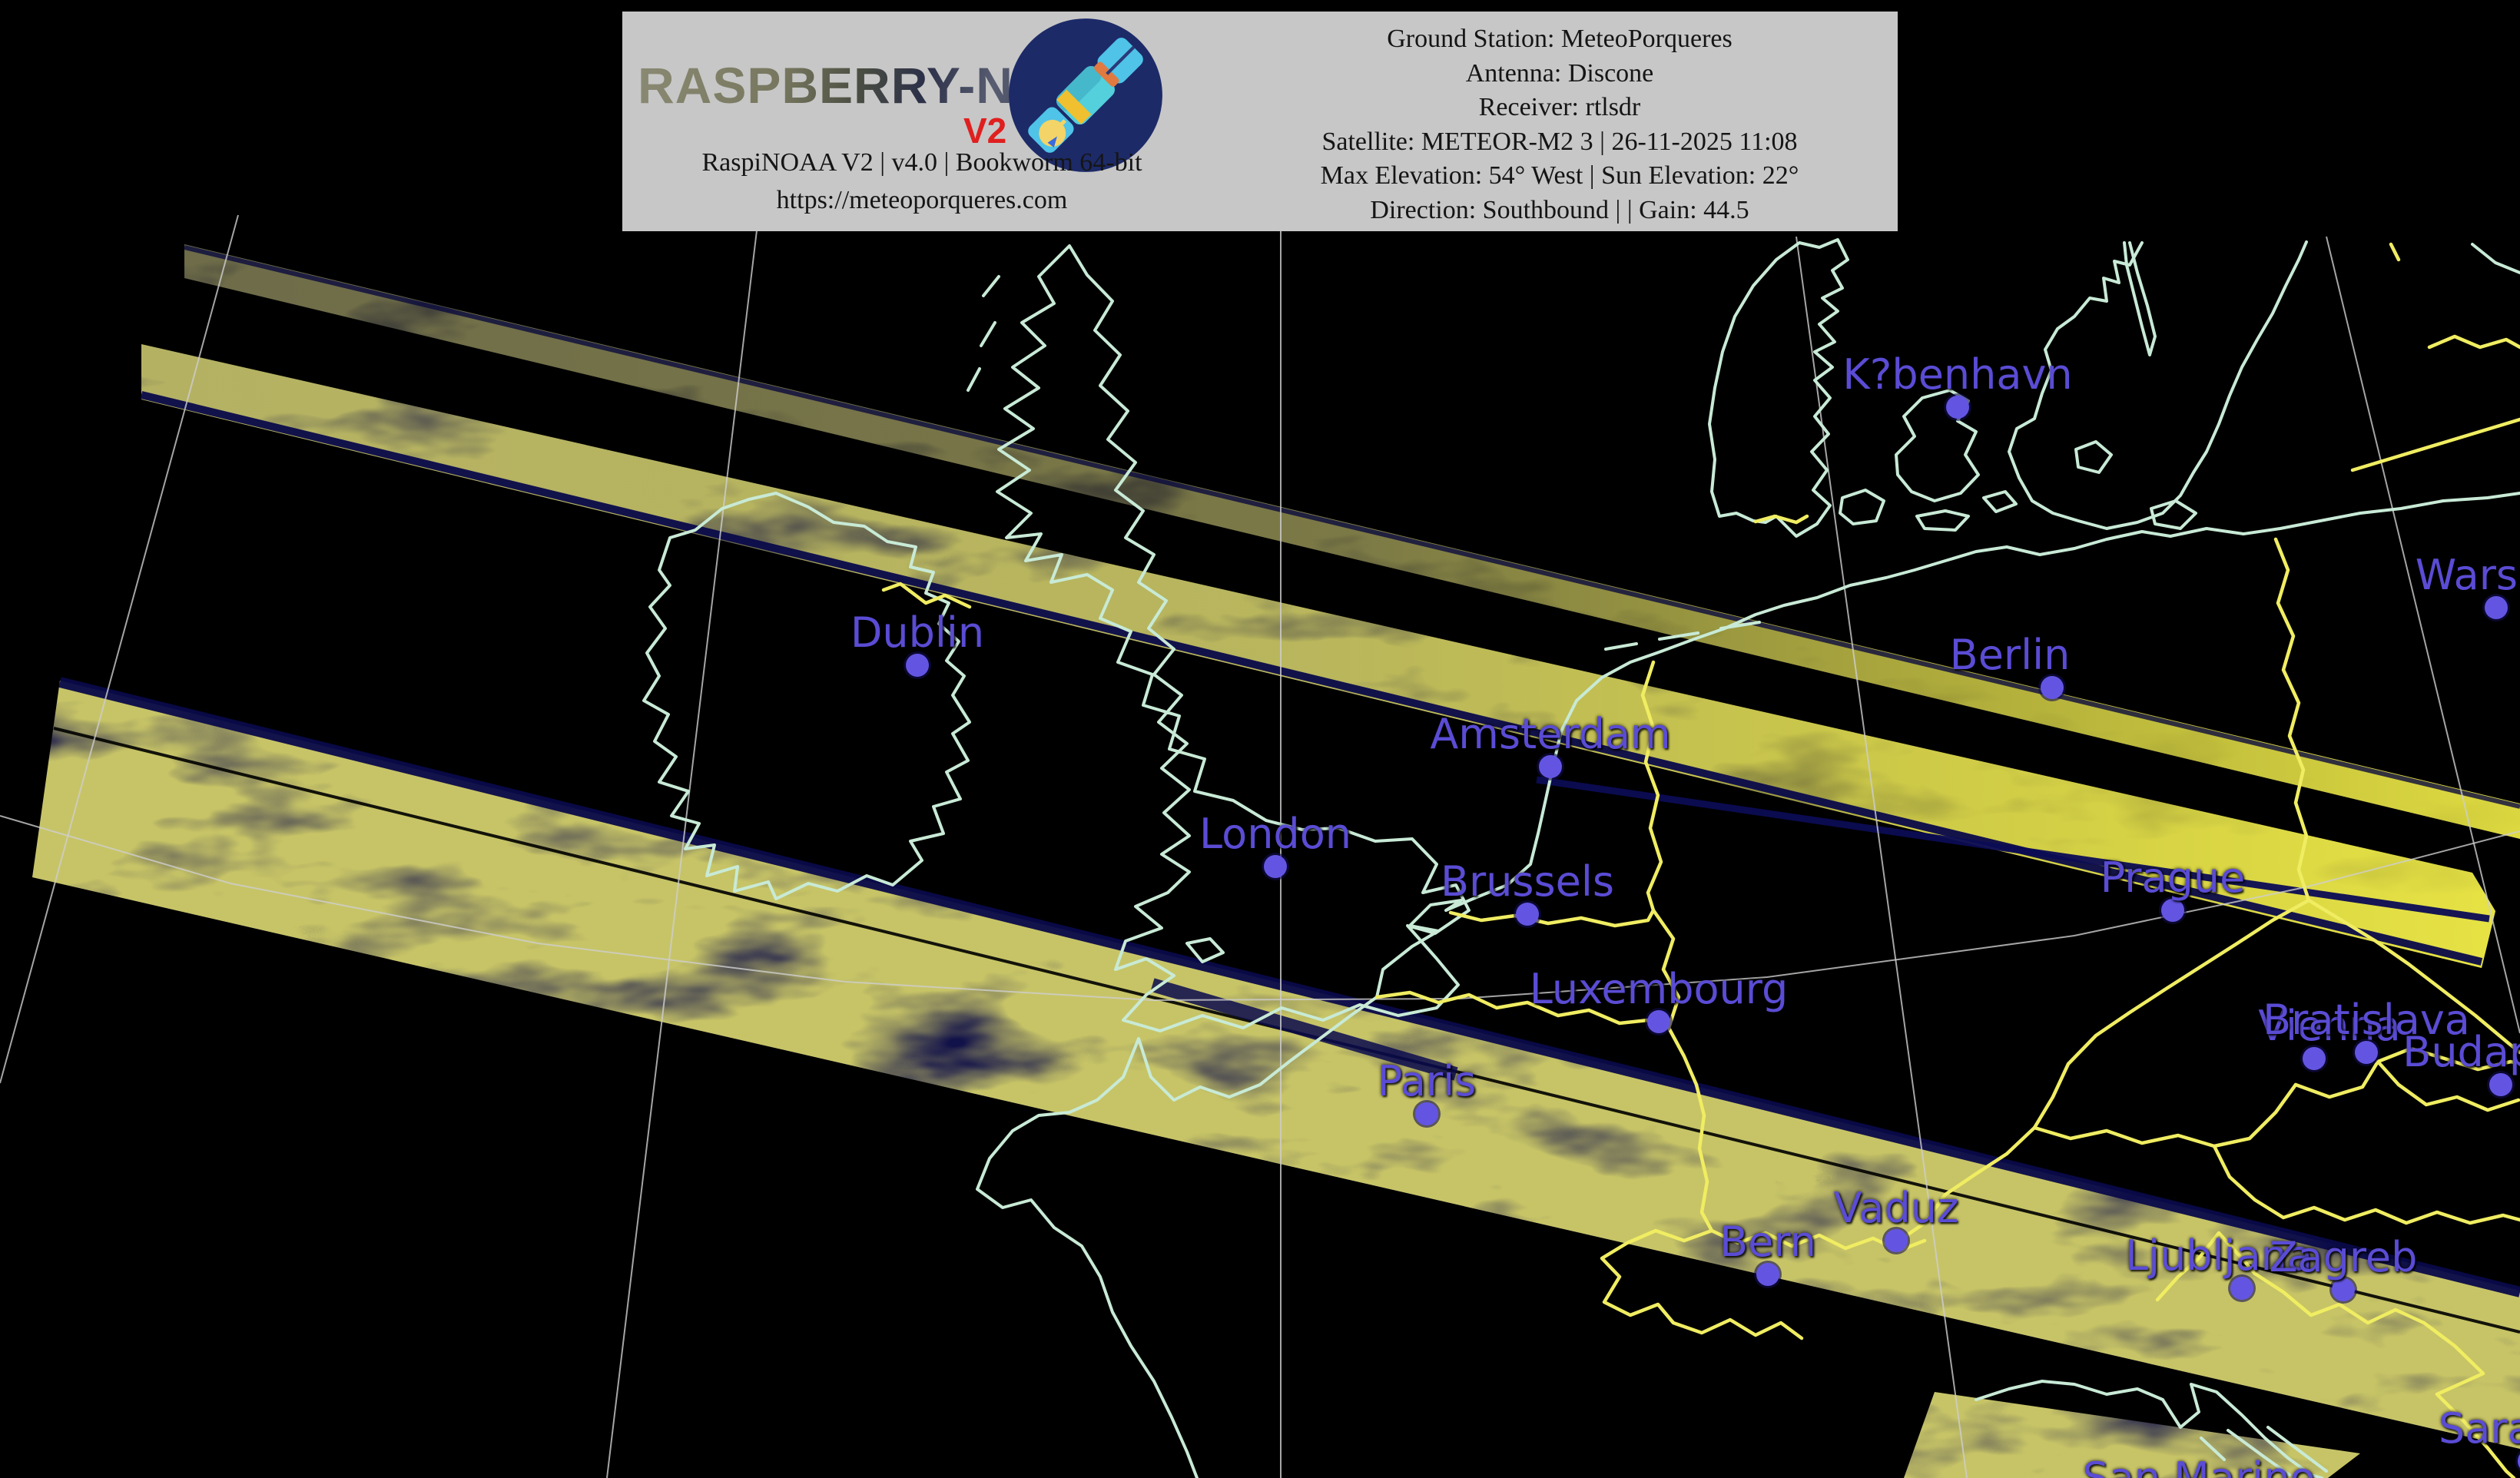  I want to click on receiver-line: Receiver: rtlsdr, so click(1559, 107).